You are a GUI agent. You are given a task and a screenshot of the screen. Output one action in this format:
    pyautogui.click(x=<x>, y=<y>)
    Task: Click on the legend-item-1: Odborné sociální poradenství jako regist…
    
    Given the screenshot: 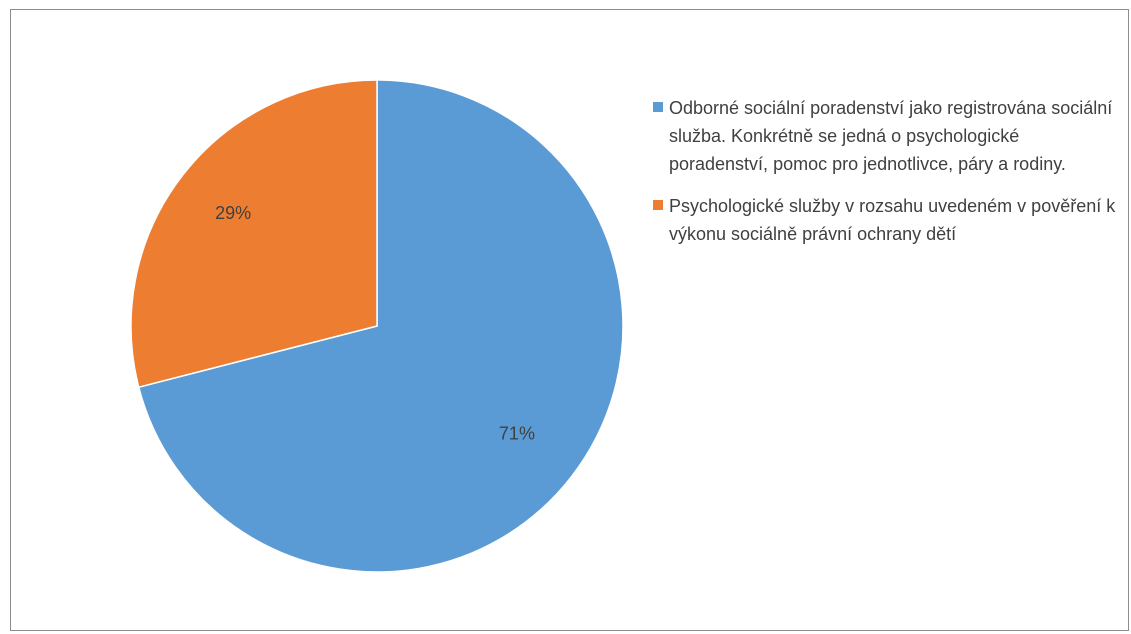 What is the action you would take?
    pyautogui.click(x=888, y=136)
    